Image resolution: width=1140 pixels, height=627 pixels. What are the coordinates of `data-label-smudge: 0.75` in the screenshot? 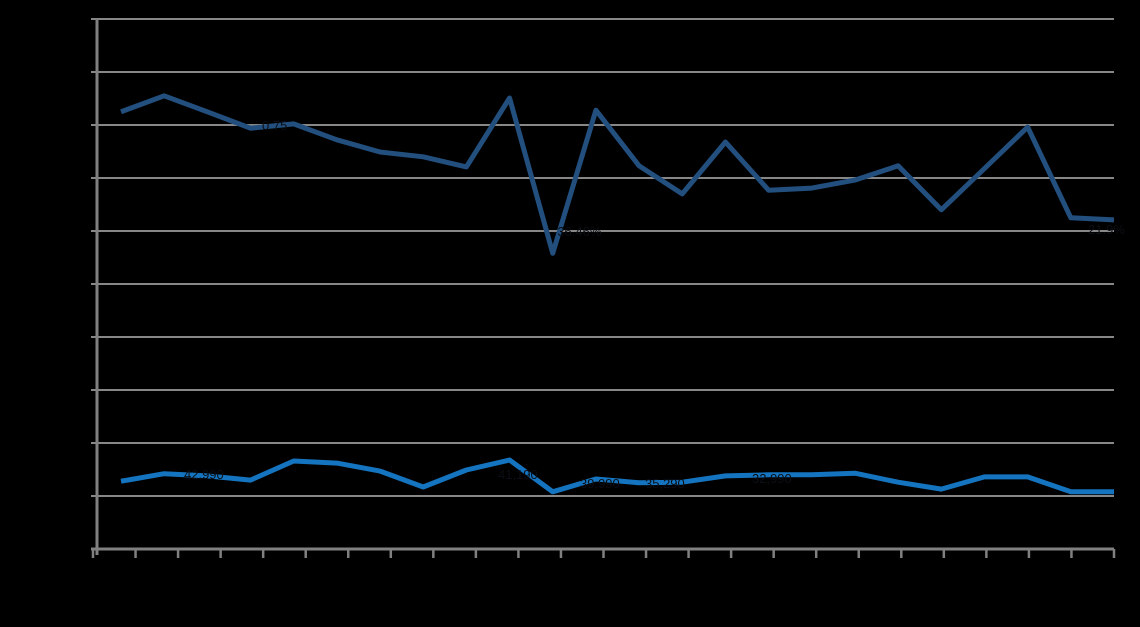 It's located at (274, 125).